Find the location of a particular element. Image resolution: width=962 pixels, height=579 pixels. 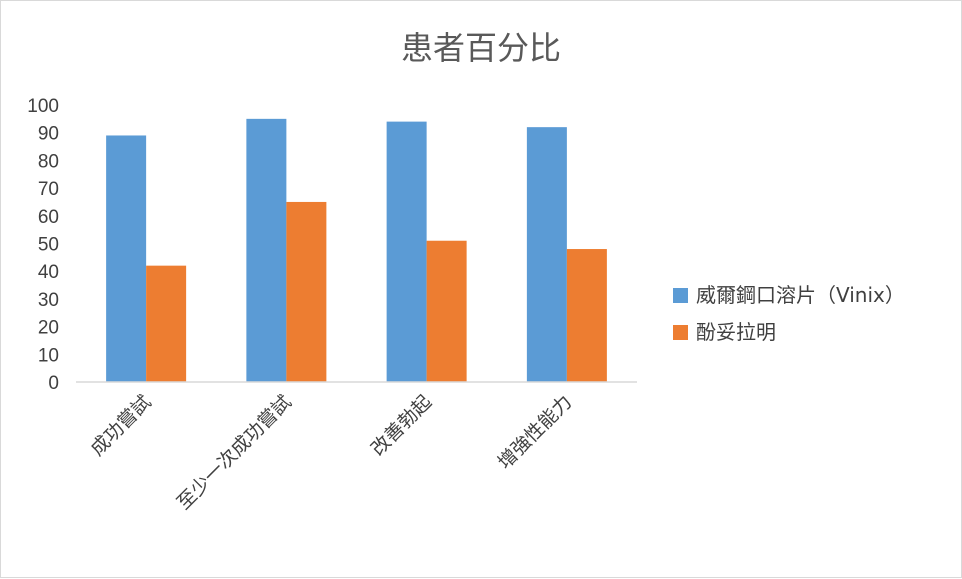

x-category-label: 增強性能力 is located at coordinates (535, 432).